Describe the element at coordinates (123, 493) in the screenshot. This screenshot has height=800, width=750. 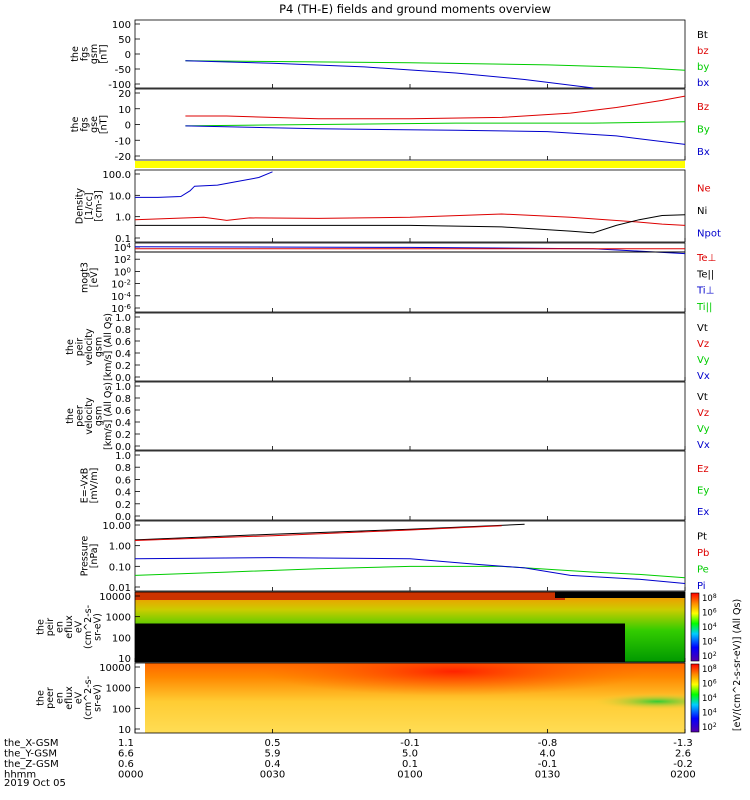
I see `y-tick-label: 0.4` at that location.